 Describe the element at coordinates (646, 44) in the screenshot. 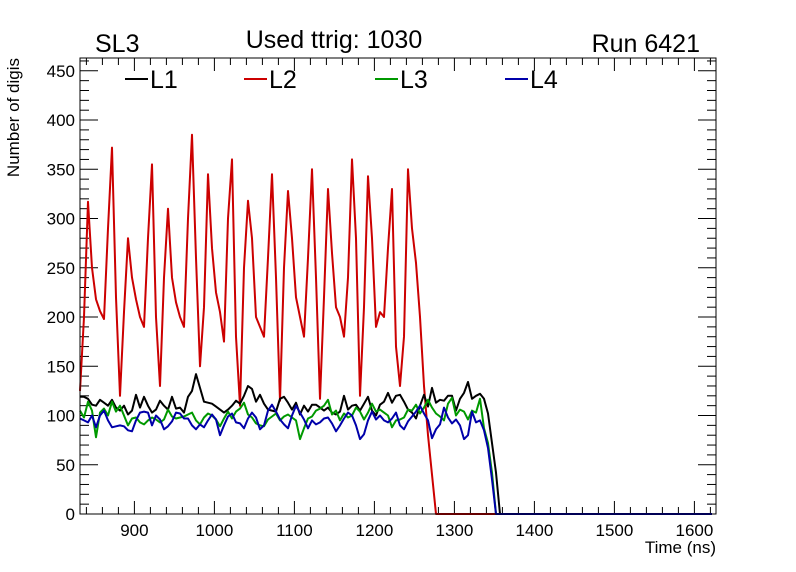

I see `chart-title-right: Run 6421` at that location.